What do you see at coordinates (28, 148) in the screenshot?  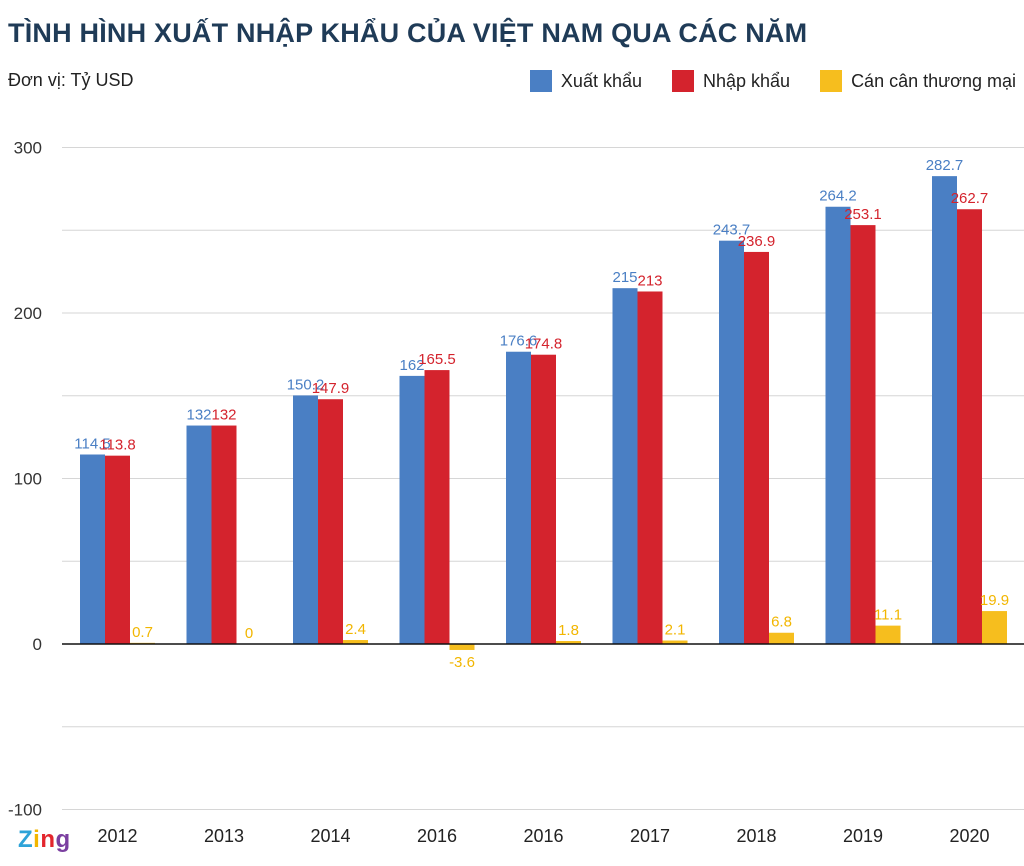 I see `y-tick-label: 300` at bounding box center [28, 148].